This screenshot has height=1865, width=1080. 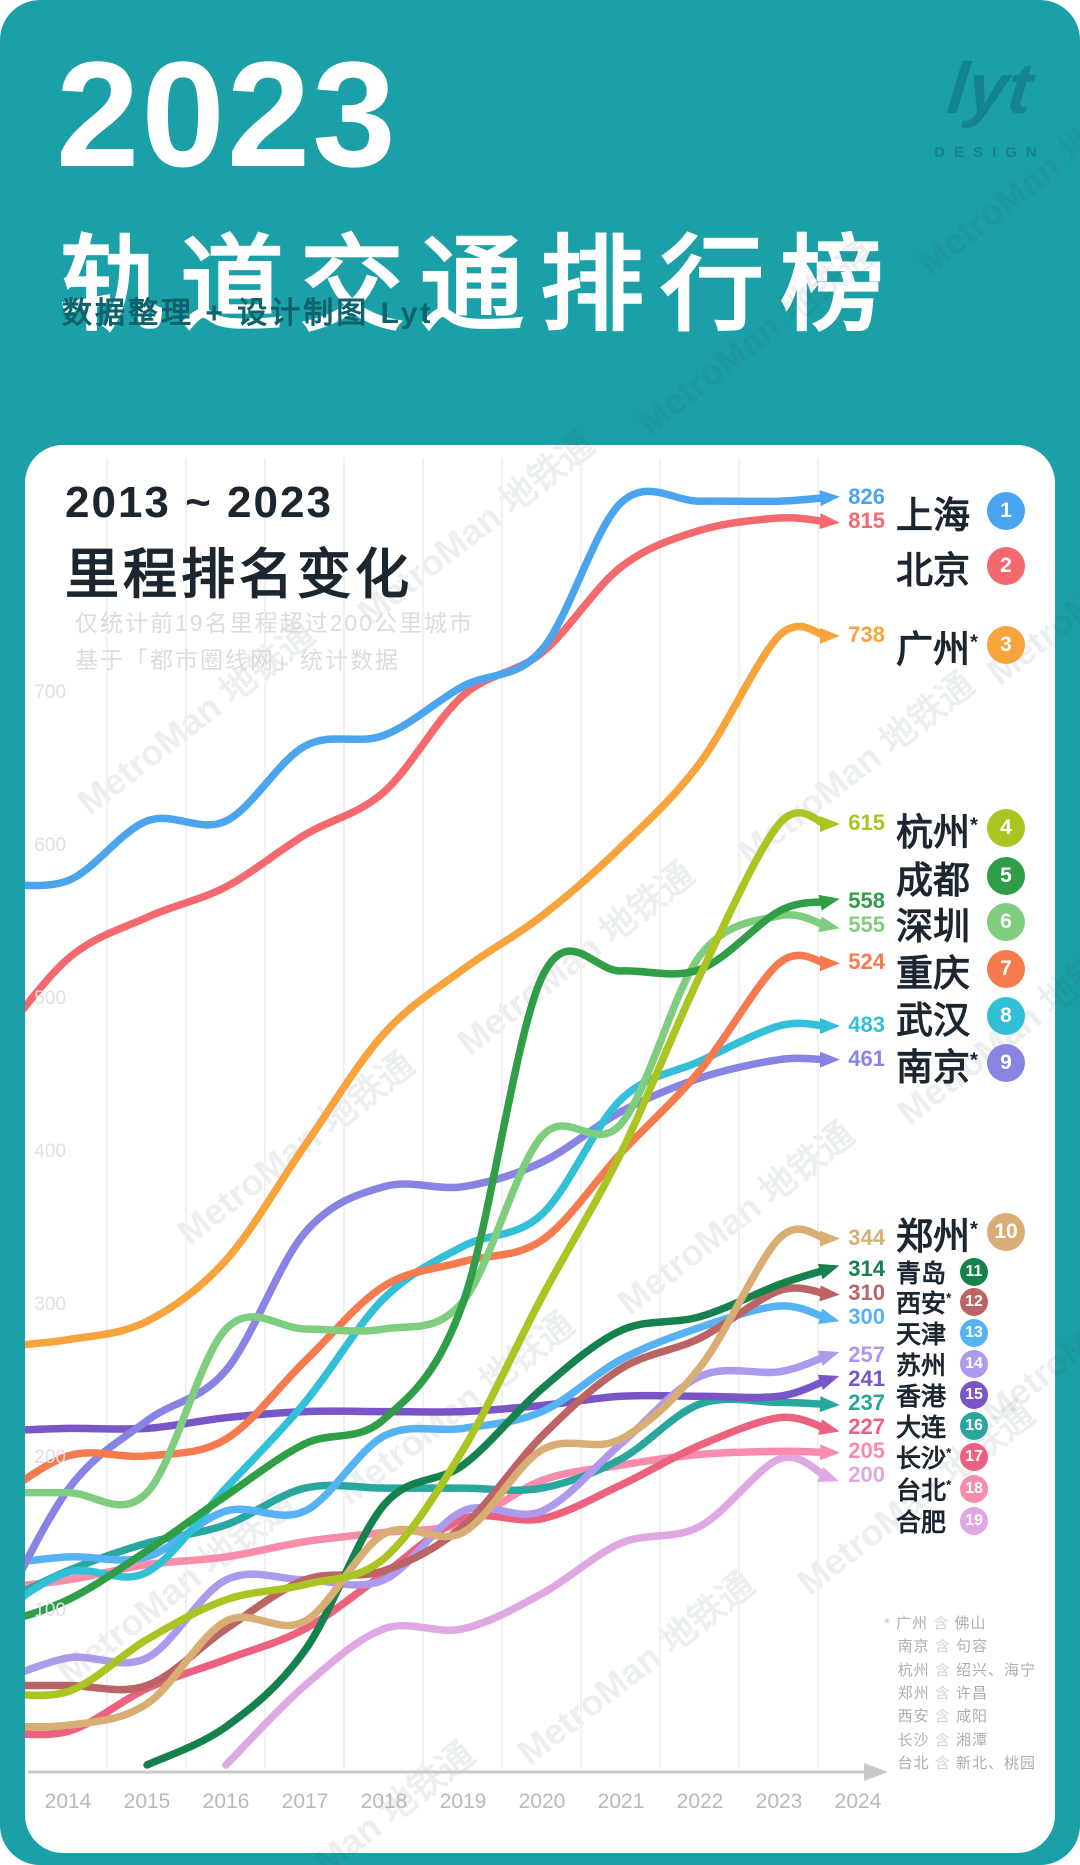 I want to click on line-台北, so click(x=427, y=1520).